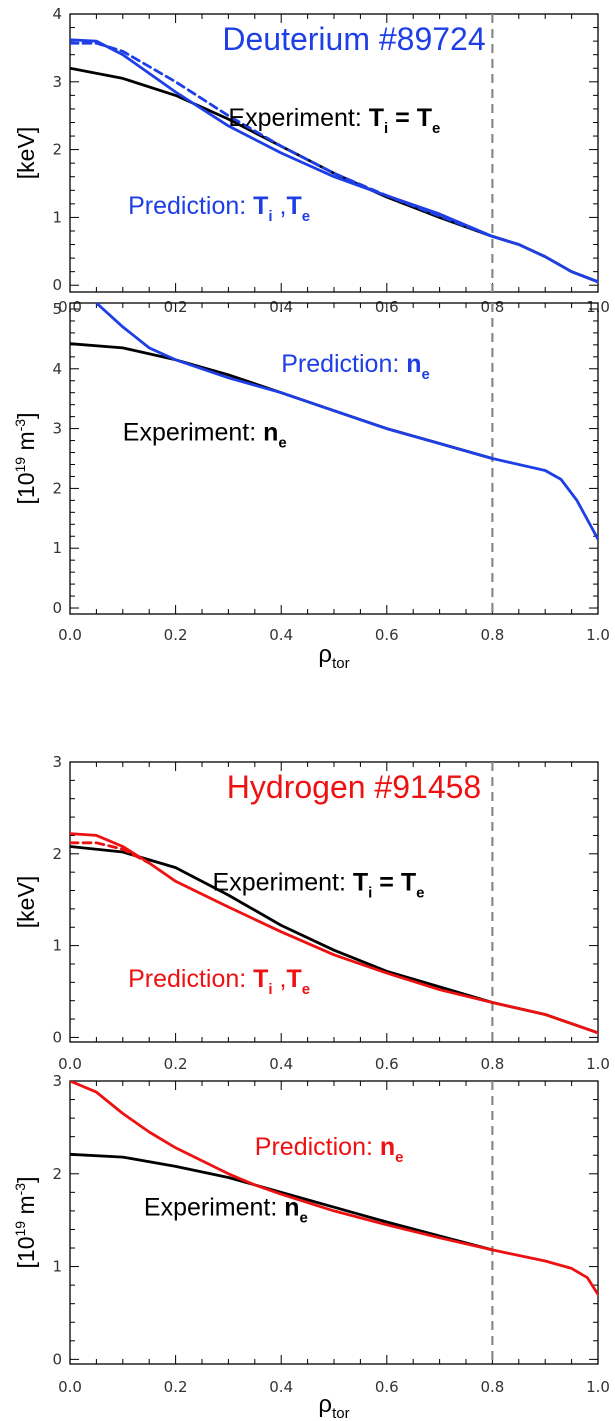 The width and height of the screenshot is (615, 1421). What do you see at coordinates (353, 39) in the screenshot?
I see `panel-title: Deuterium #89724` at bounding box center [353, 39].